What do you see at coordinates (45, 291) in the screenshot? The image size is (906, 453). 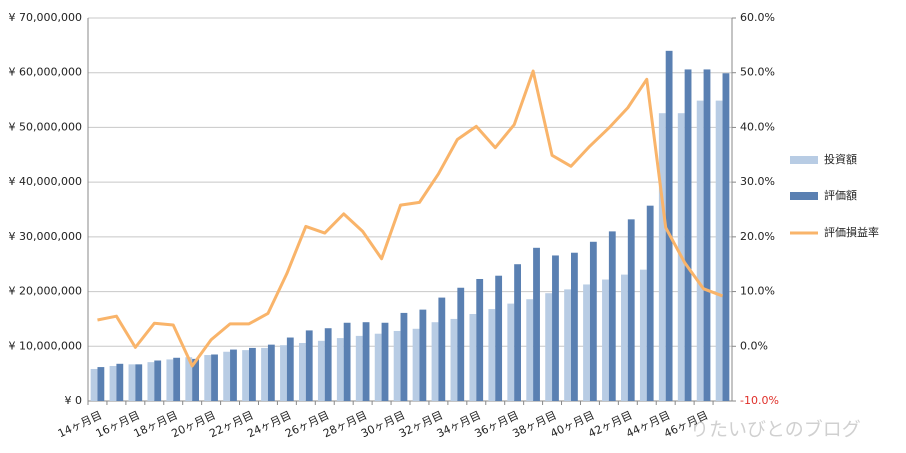 I see `y-tick-label: ¥ 20,000,000` at bounding box center [45, 291].